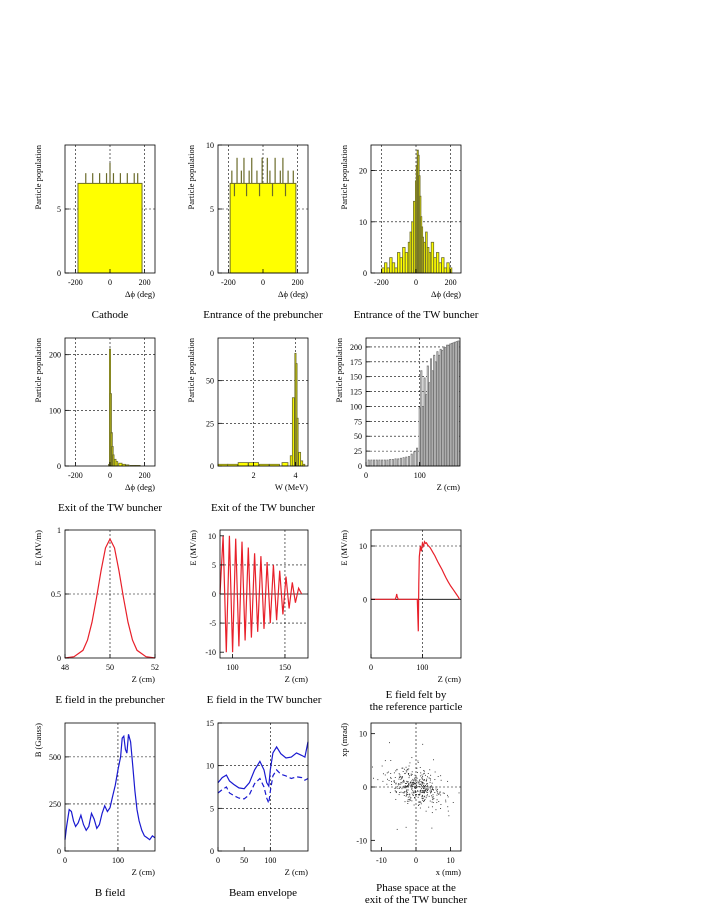 The height and width of the screenshot is (917, 708). Describe the element at coordinates (285, 667) in the screenshot. I see `x-tick-label: 150` at that location.